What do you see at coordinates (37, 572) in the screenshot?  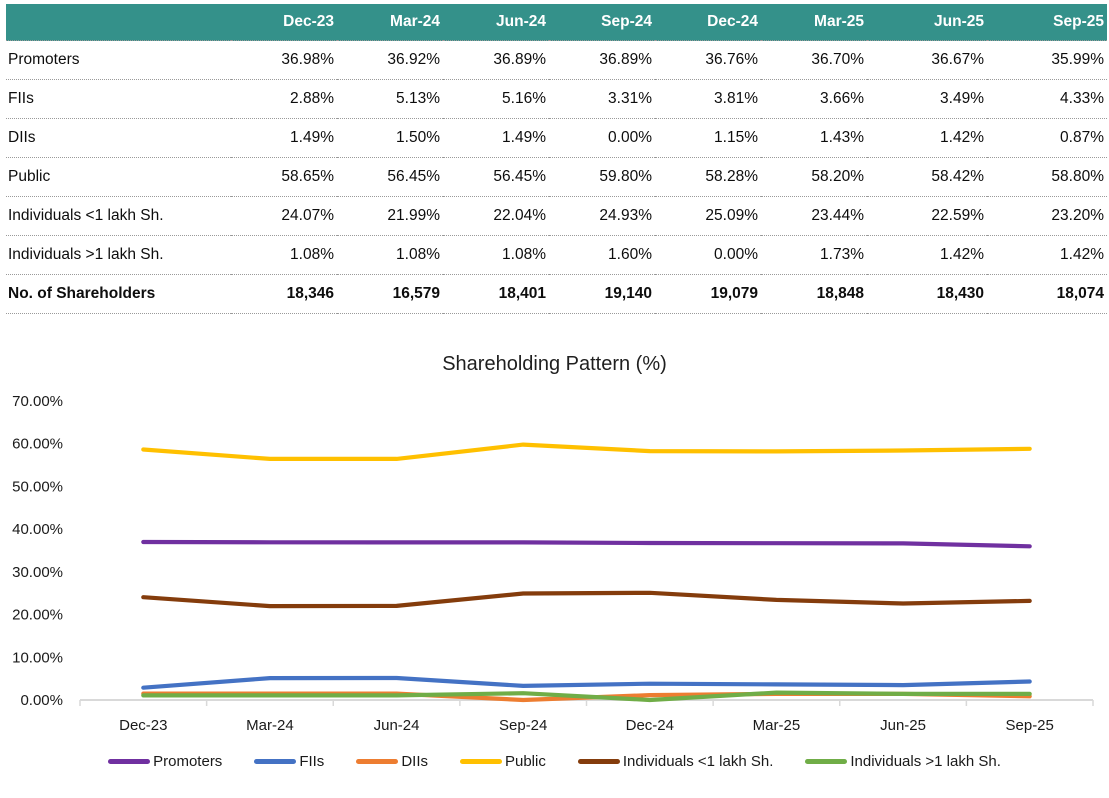 I see `y-axis-tick-label: 30.00%` at bounding box center [37, 572].